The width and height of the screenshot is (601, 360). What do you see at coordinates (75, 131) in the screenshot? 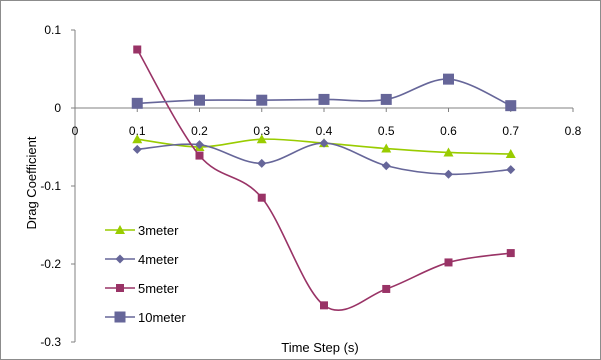
I see `x-tick-label: 0` at bounding box center [75, 131].